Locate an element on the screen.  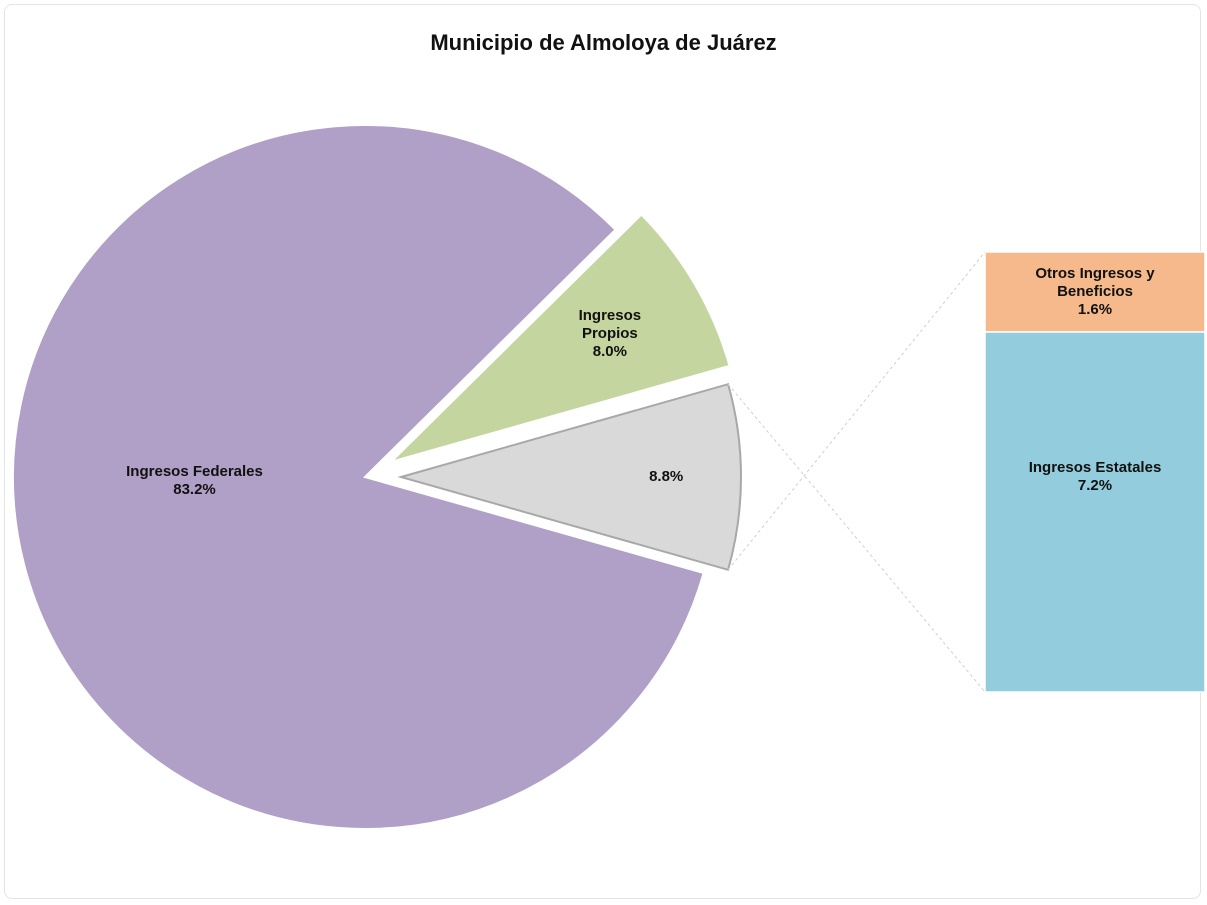
data-label: Otros Ingresos y Beneficios 1.6% is located at coordinates (1095, 292).